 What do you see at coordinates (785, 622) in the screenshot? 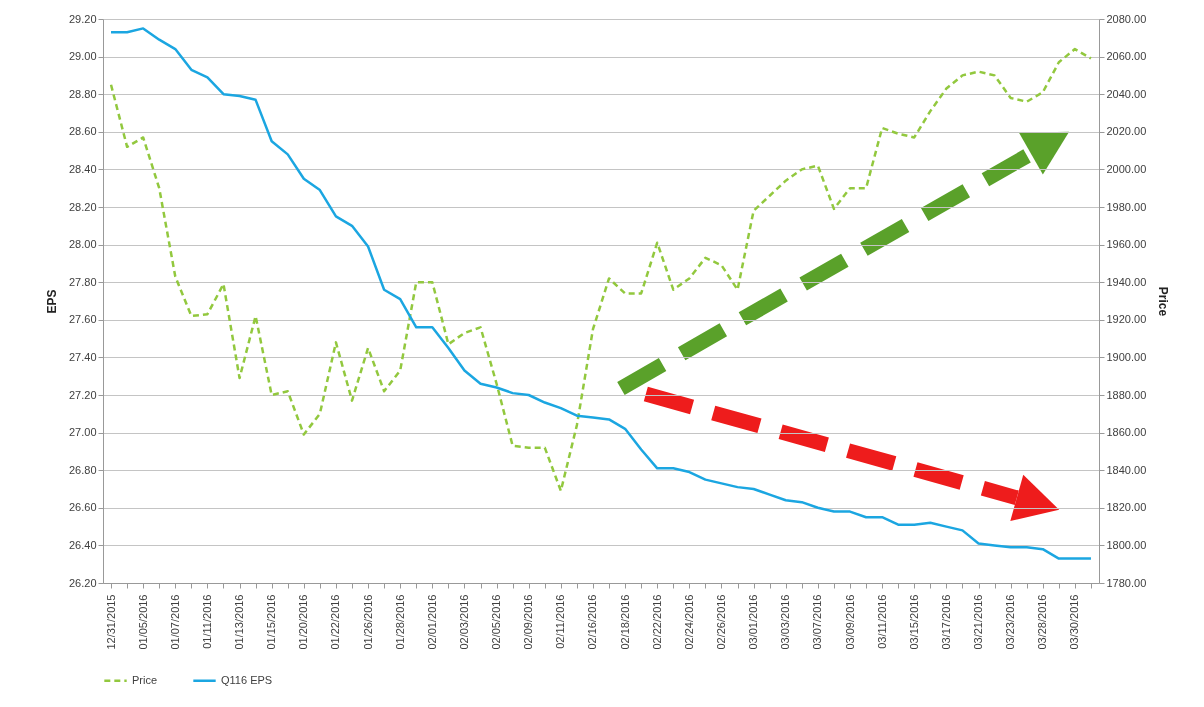
I see `x-tick-label: 03/03/2016` at bounding box center [785, 622].